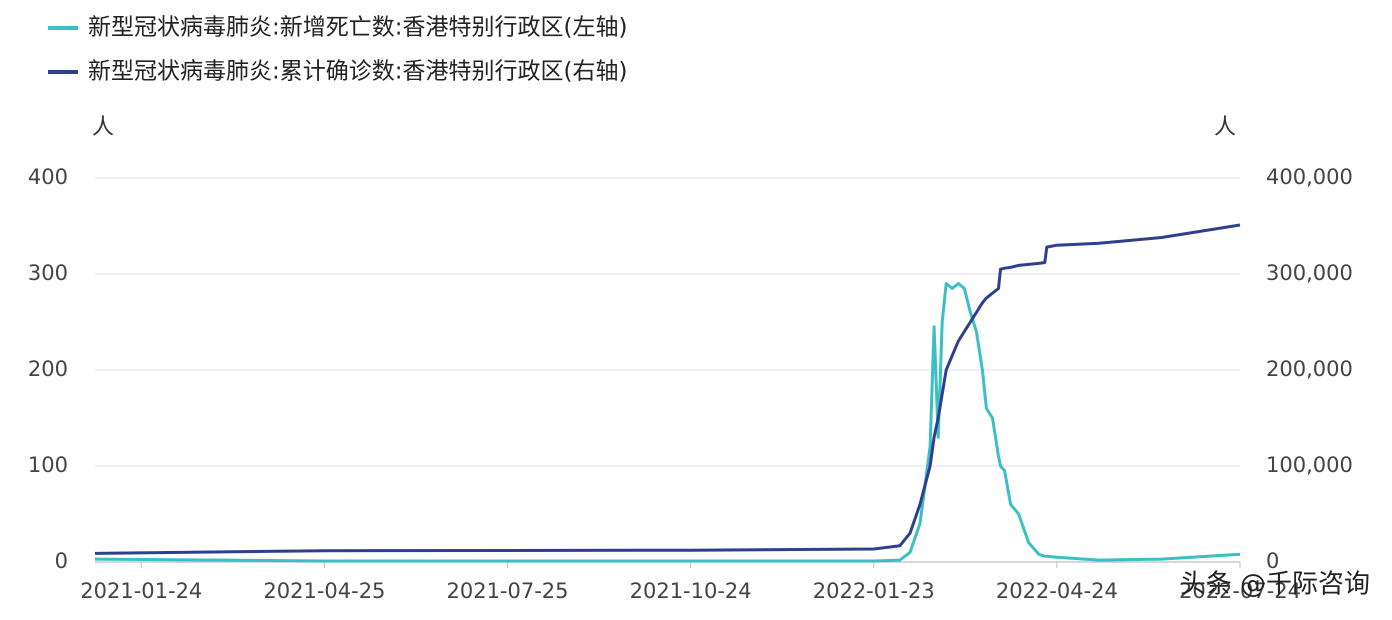  Describe the element at coordinates (324, 591) in the screenshot. I see `x-tick-label: 2021-04-25` at that location.